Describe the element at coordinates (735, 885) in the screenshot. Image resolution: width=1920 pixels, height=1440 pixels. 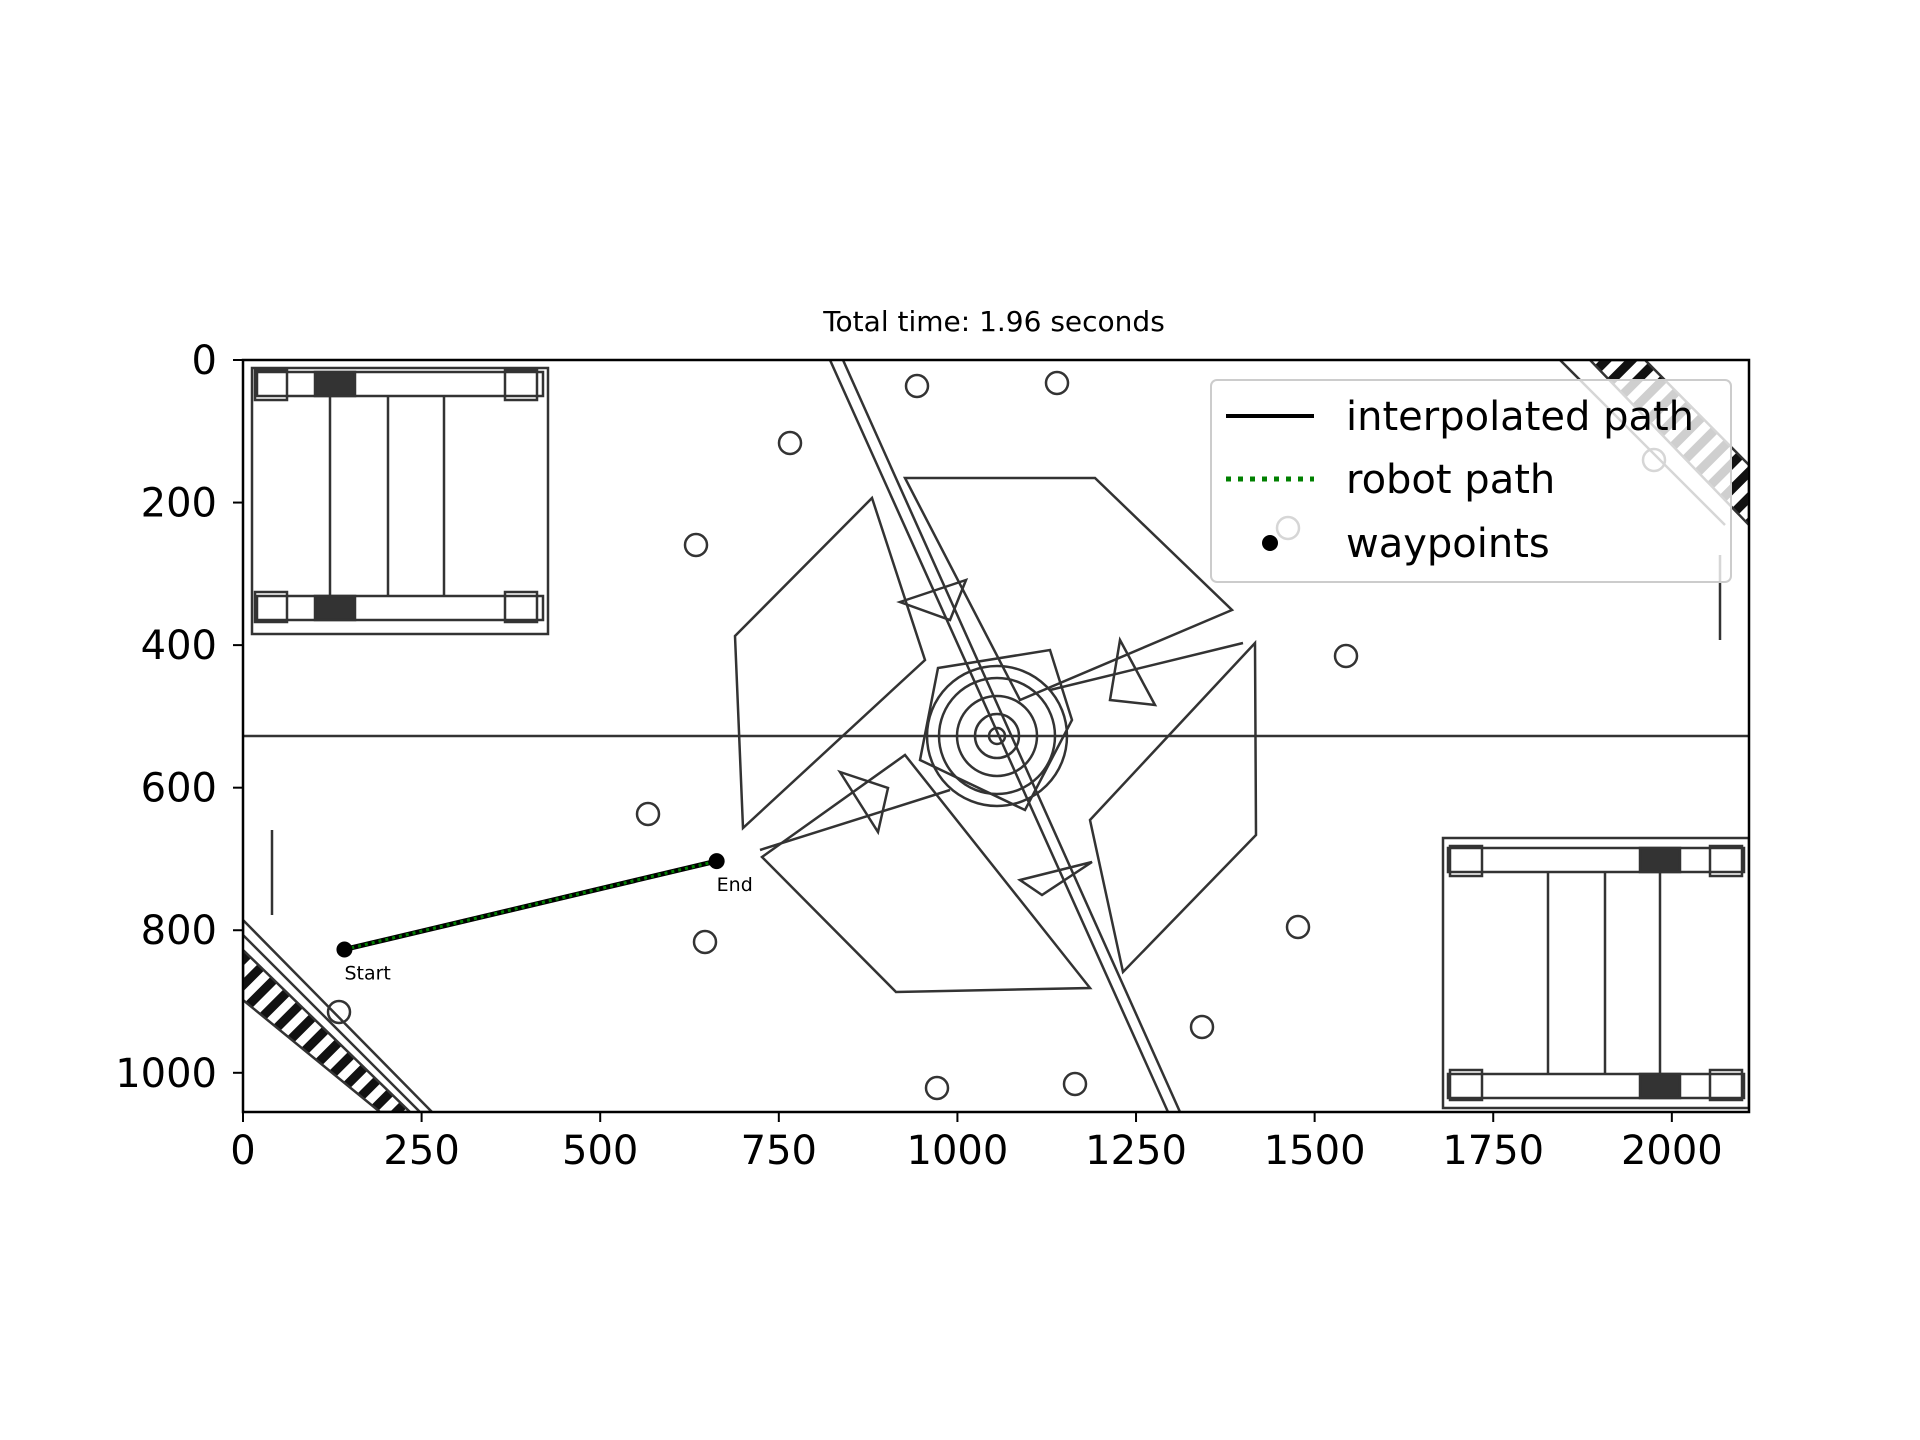
I see `waypoint-label: End` at that location.